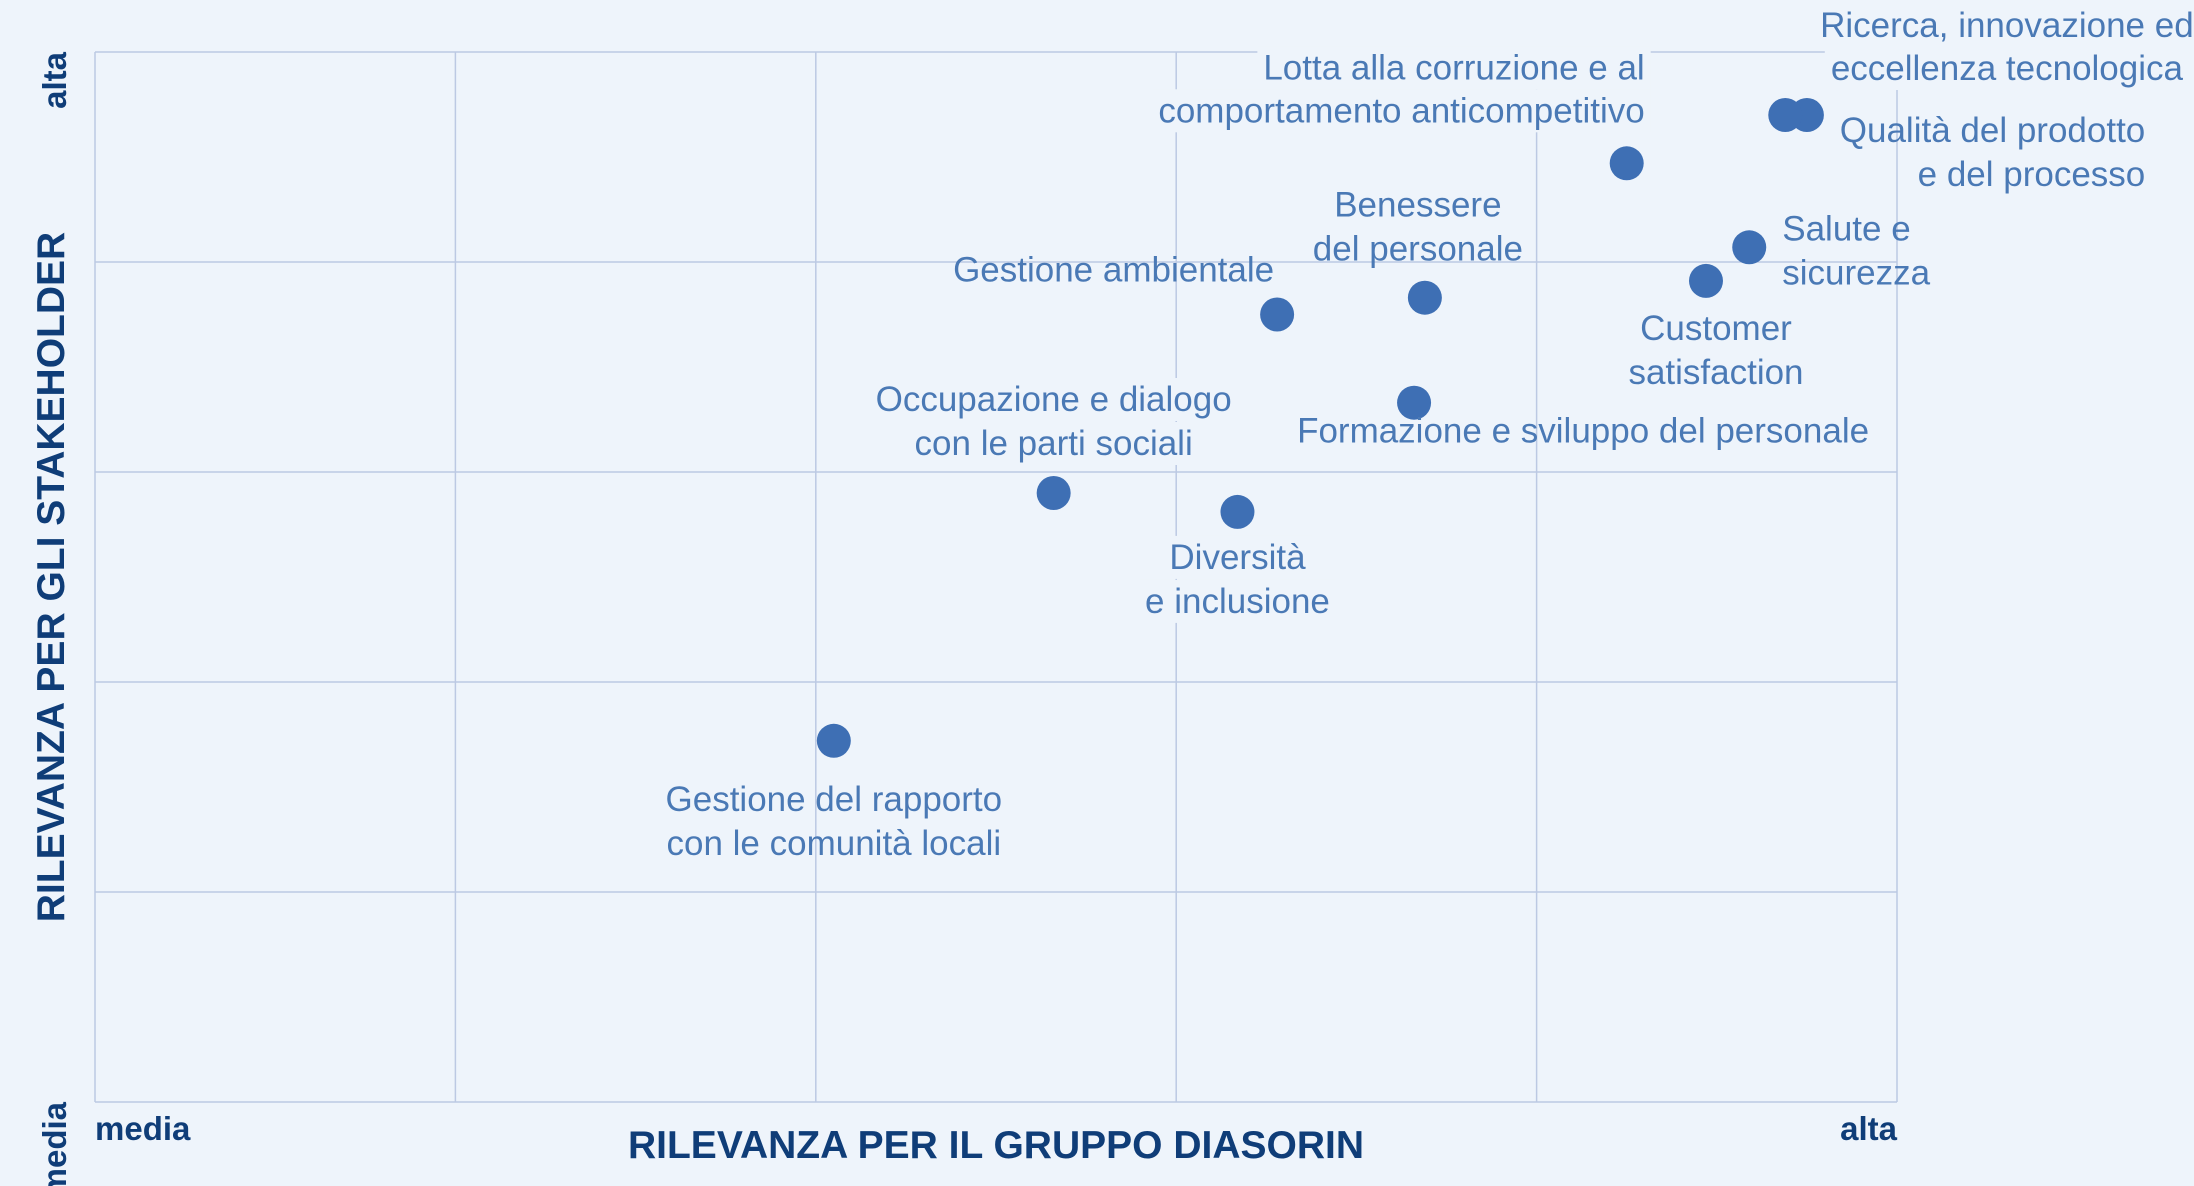 This screenshot has width=2194, height=1186. Describe the element at coordinates (51, 577) in the screenshot. I see `y-axis-title: RILEVANZA PER GLI STAKEHOLDER` at that location.